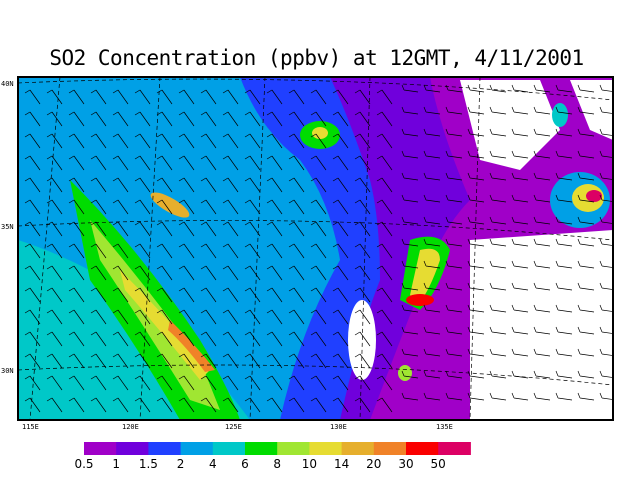  I want to click on lat-label: 40N, so click(7, 84).